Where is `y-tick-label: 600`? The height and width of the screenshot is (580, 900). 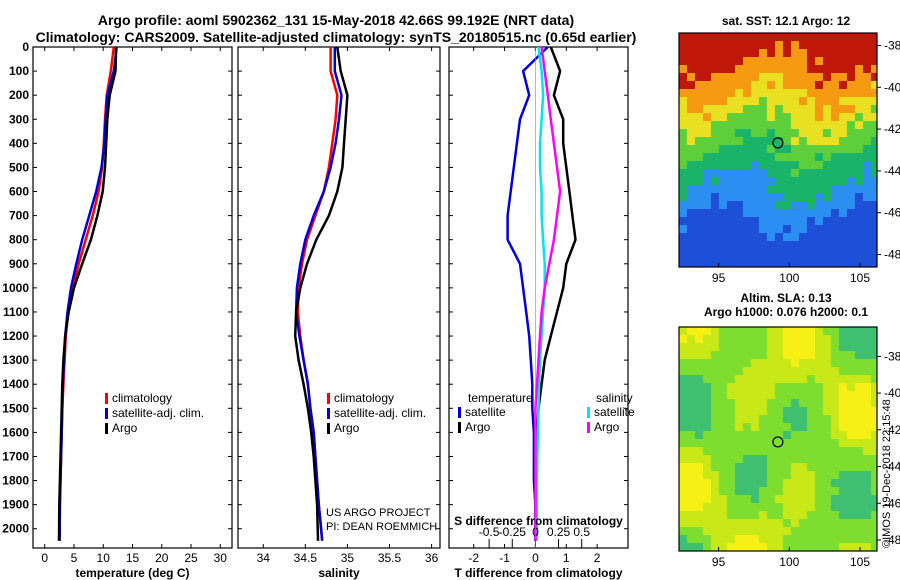
y-tick-label: 600 is located at coordinates (19, 192).